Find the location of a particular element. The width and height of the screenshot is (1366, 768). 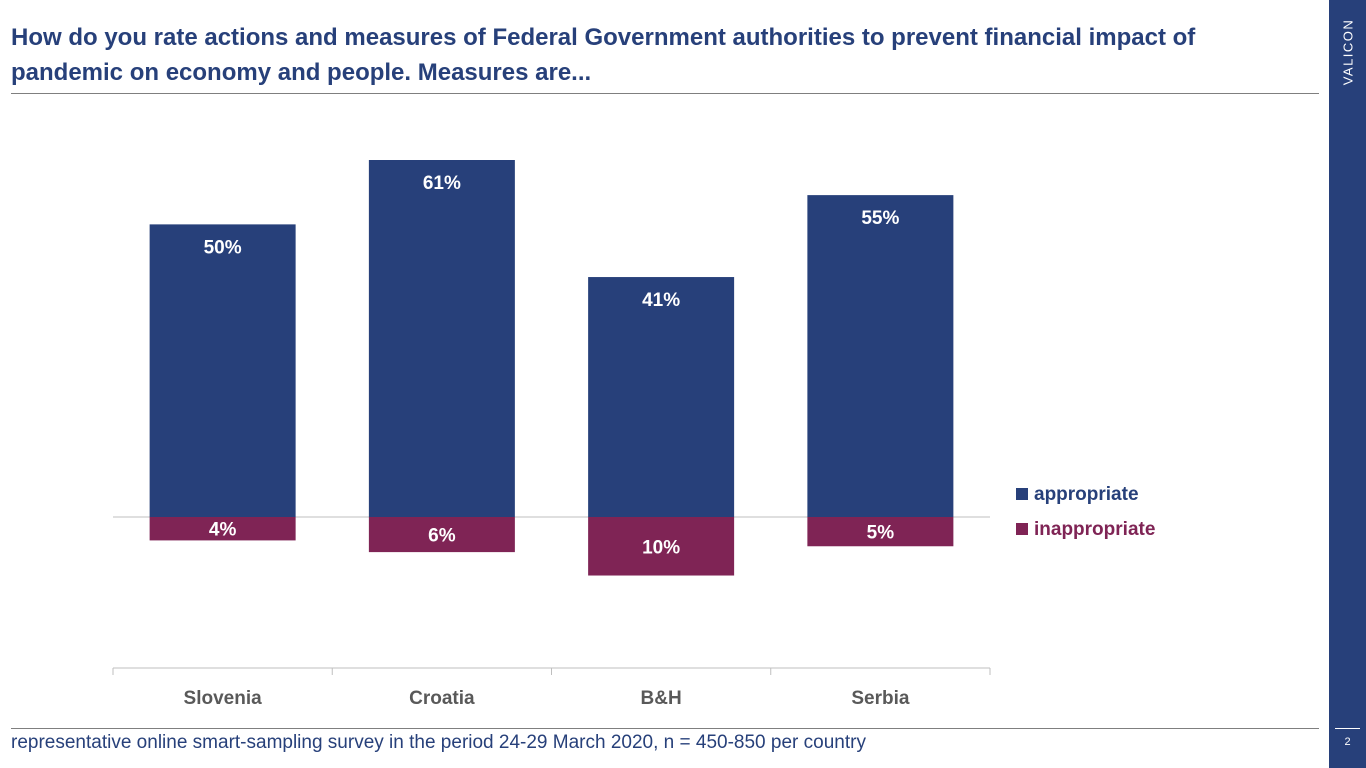

x-tick-label: Croatia is located at coordinates (442, 698).